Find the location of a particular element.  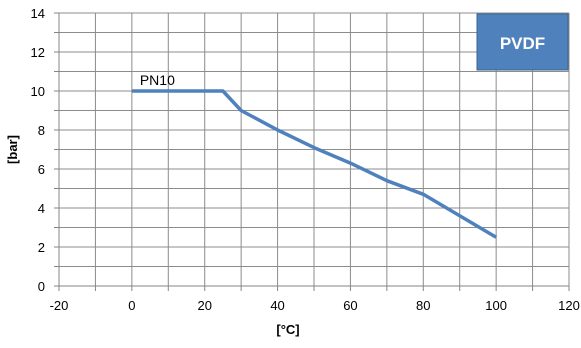

series-label: PN10 is located at coordinates (157, 80).